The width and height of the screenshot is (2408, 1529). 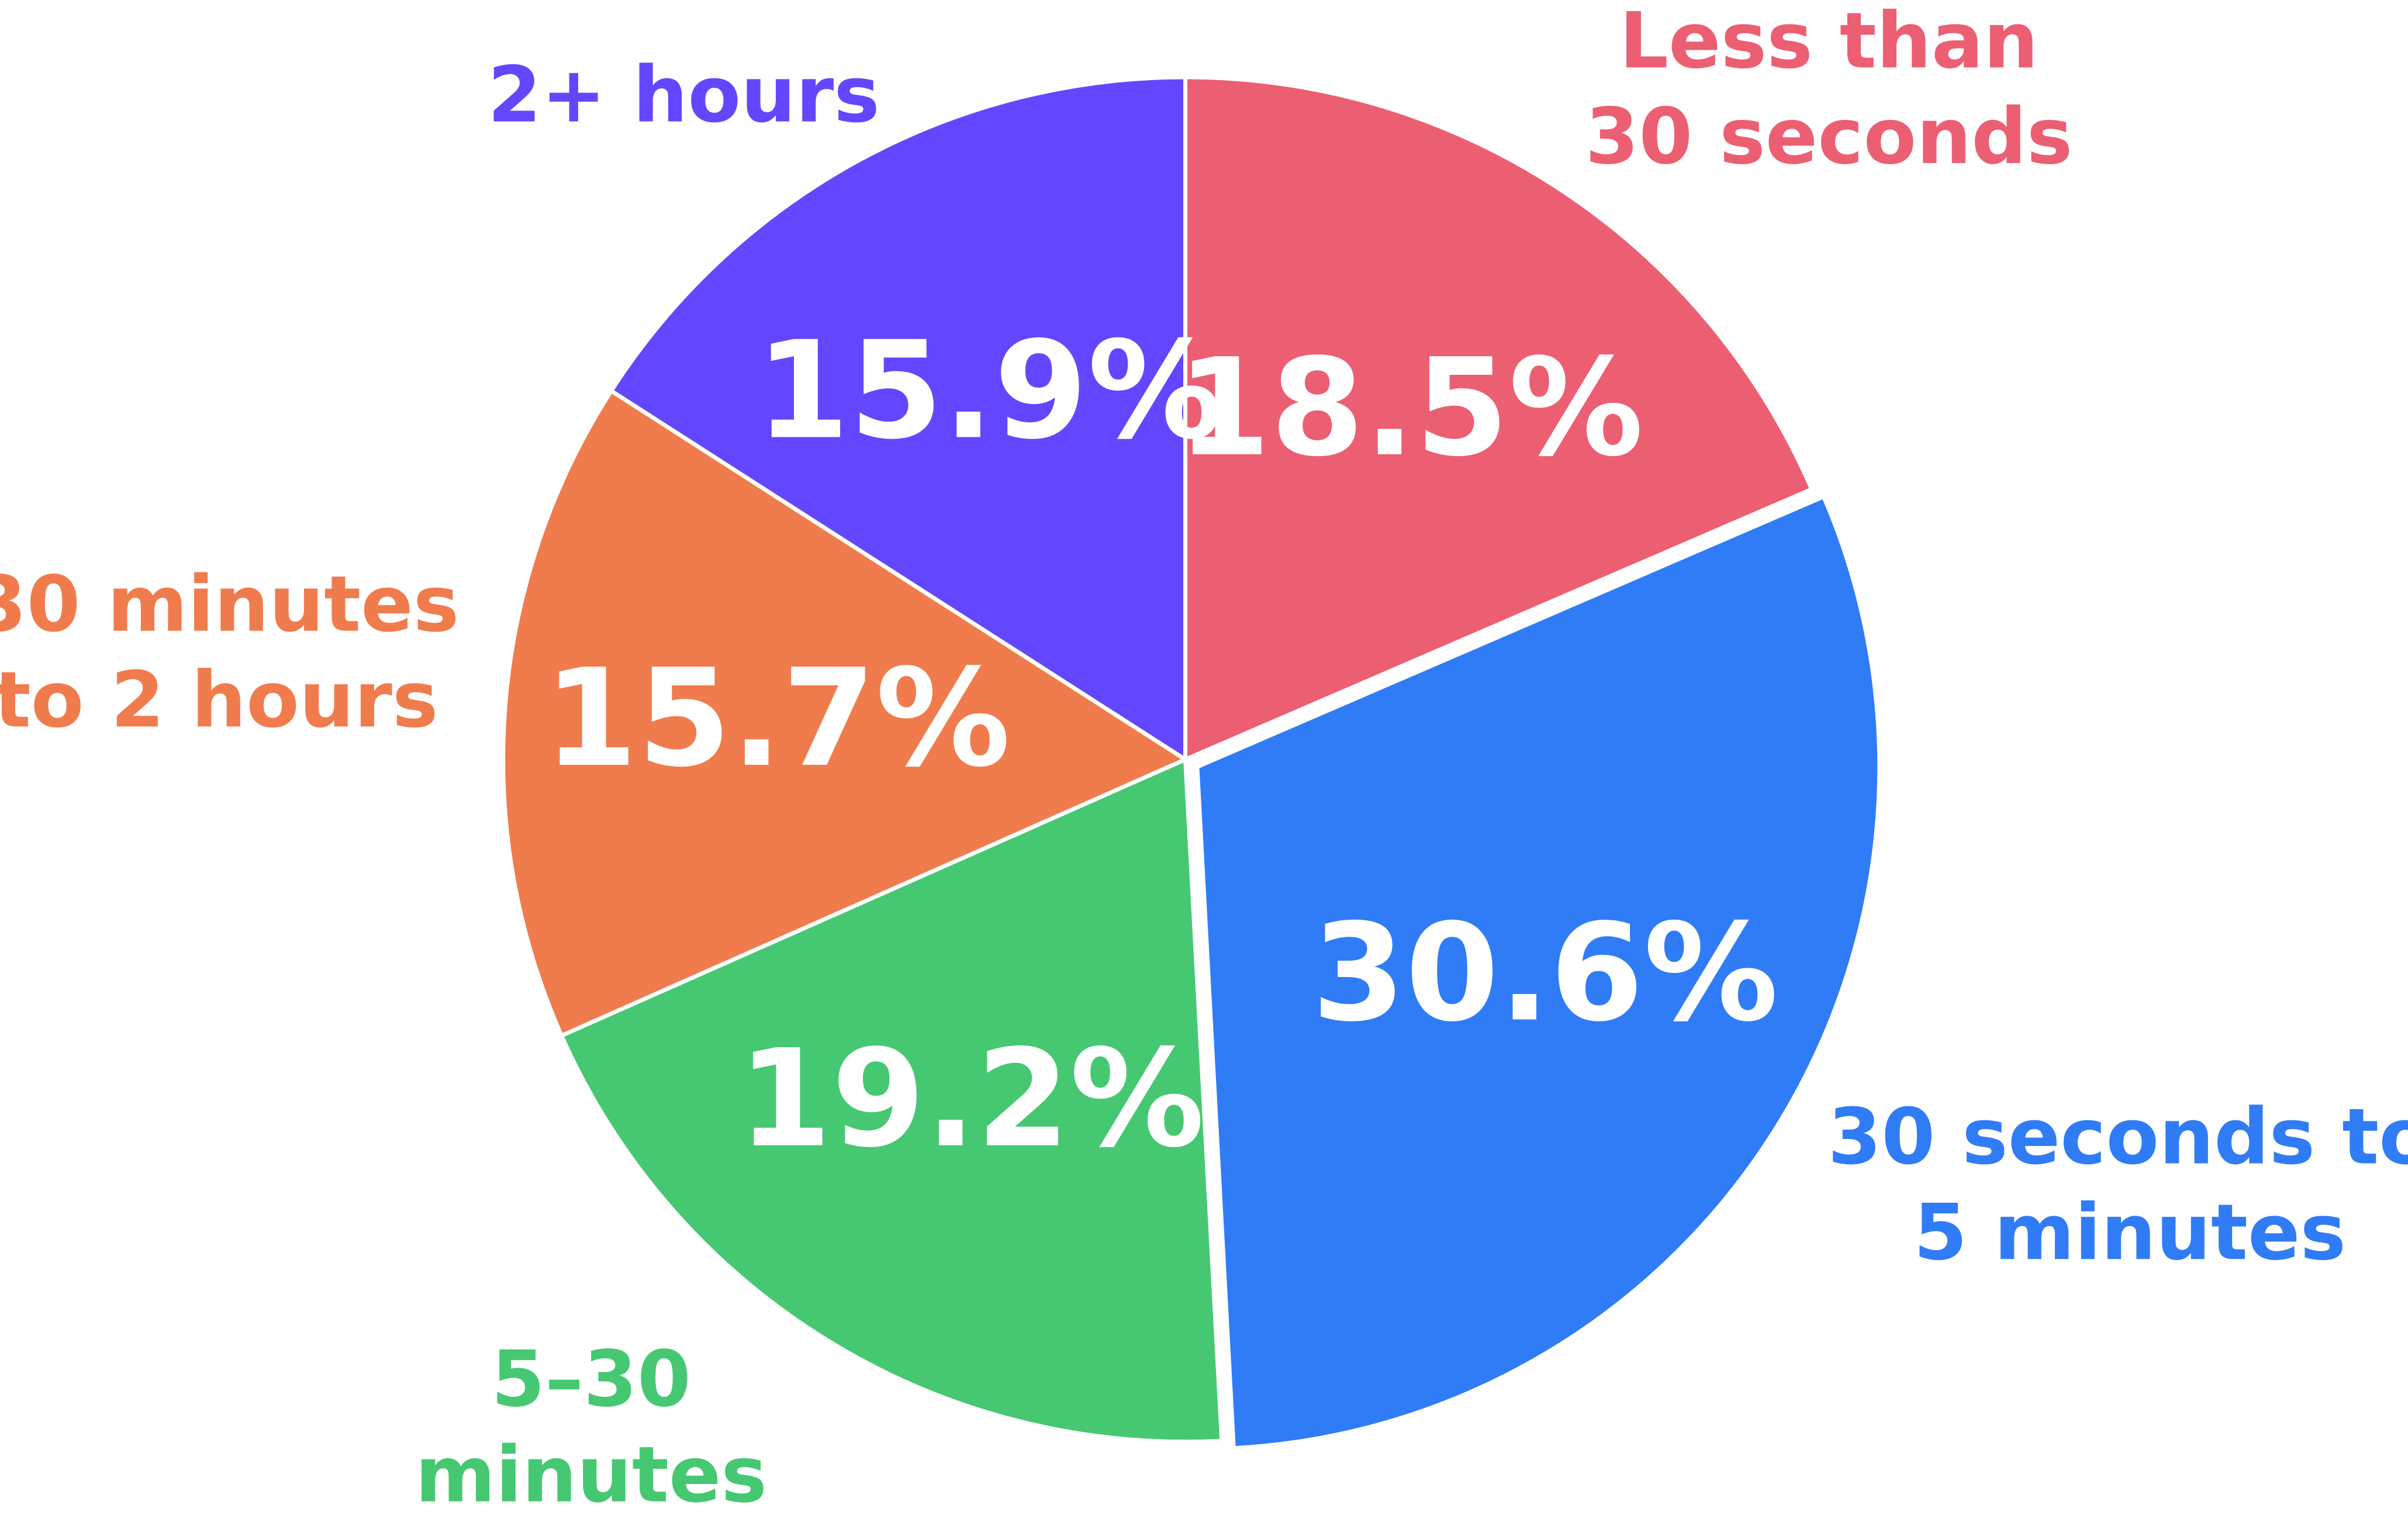 What do you see at coordinates (219, 700) in the screenshot?
I see `category-label-line: to 2 hours` at bounding box center [219, 700].